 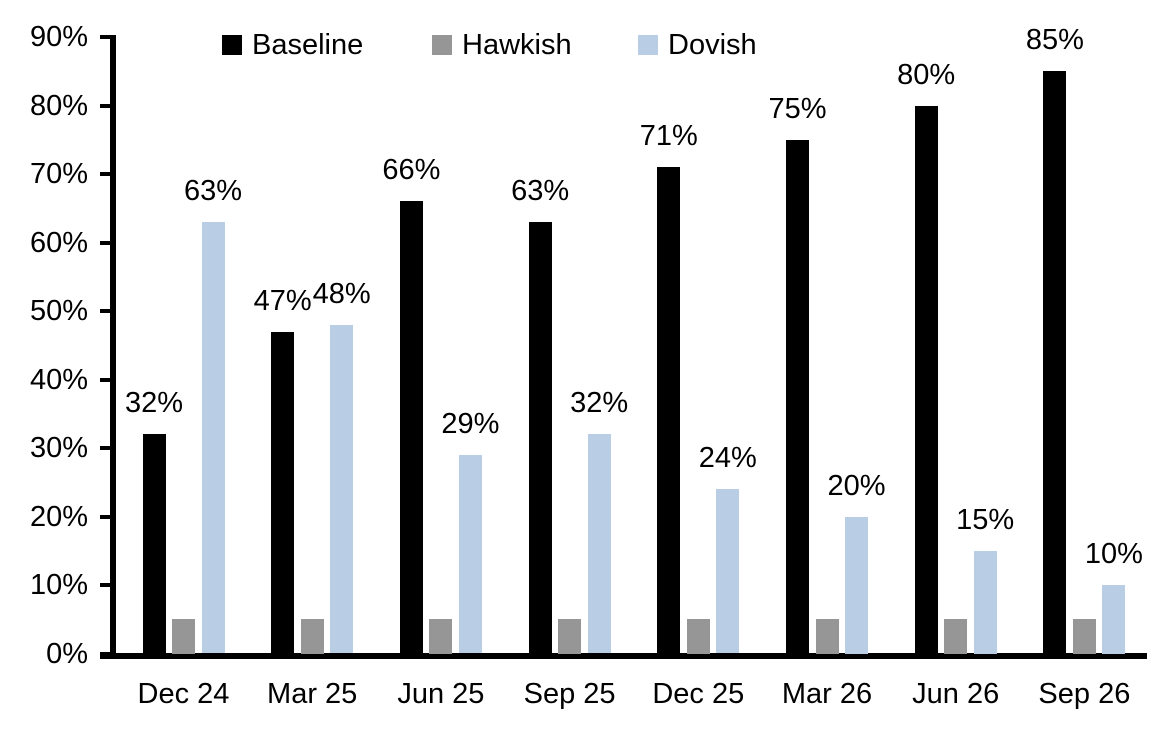 I want to click on y-tick-30%, so click(x=105, y=448).